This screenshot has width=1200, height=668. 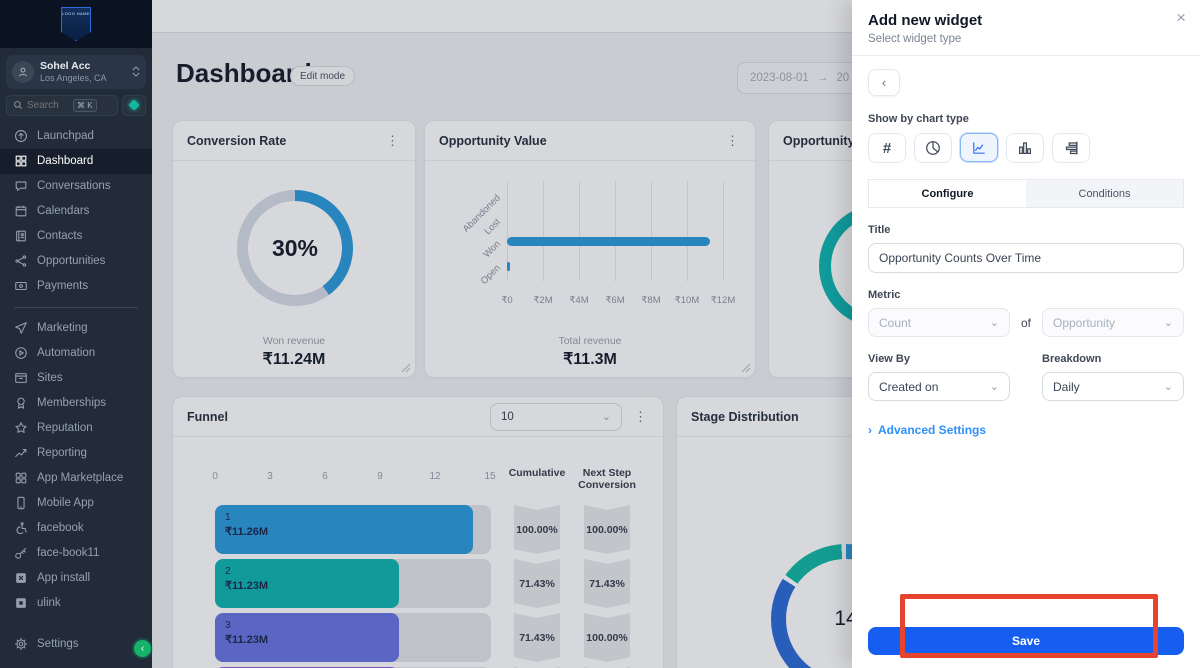 I want to click on sidebar-item-calendars: Calendars, so click(x=76, y=211).